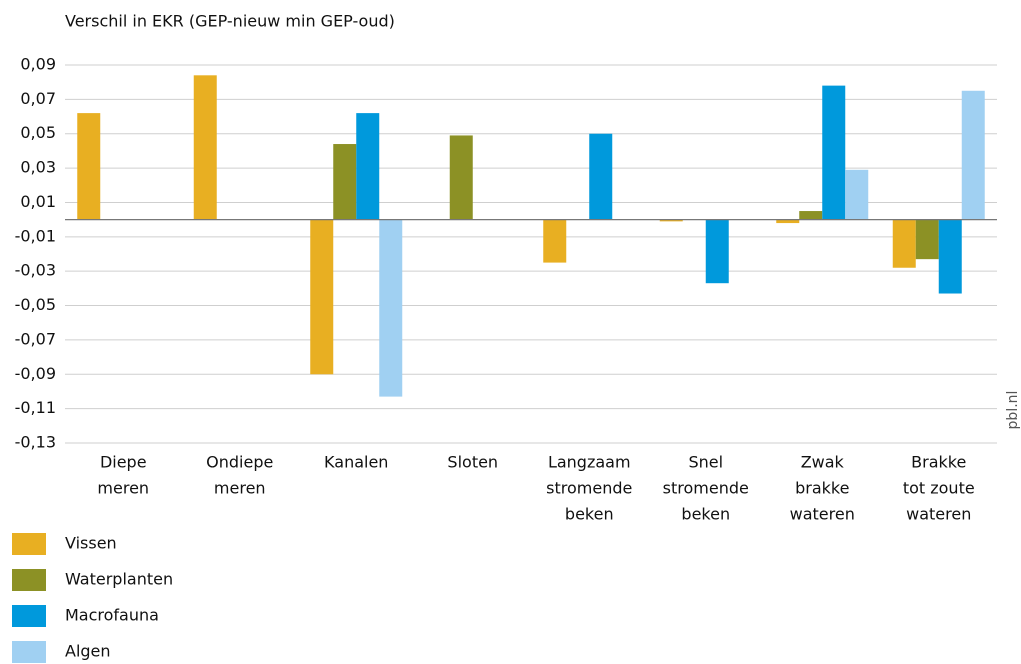 Image resolution: width=1021 pixels, height=664 pixels. Describe the element at coordinates (35, 407) in the screenshot. I see `y-tick-label: -0,11` at that location.